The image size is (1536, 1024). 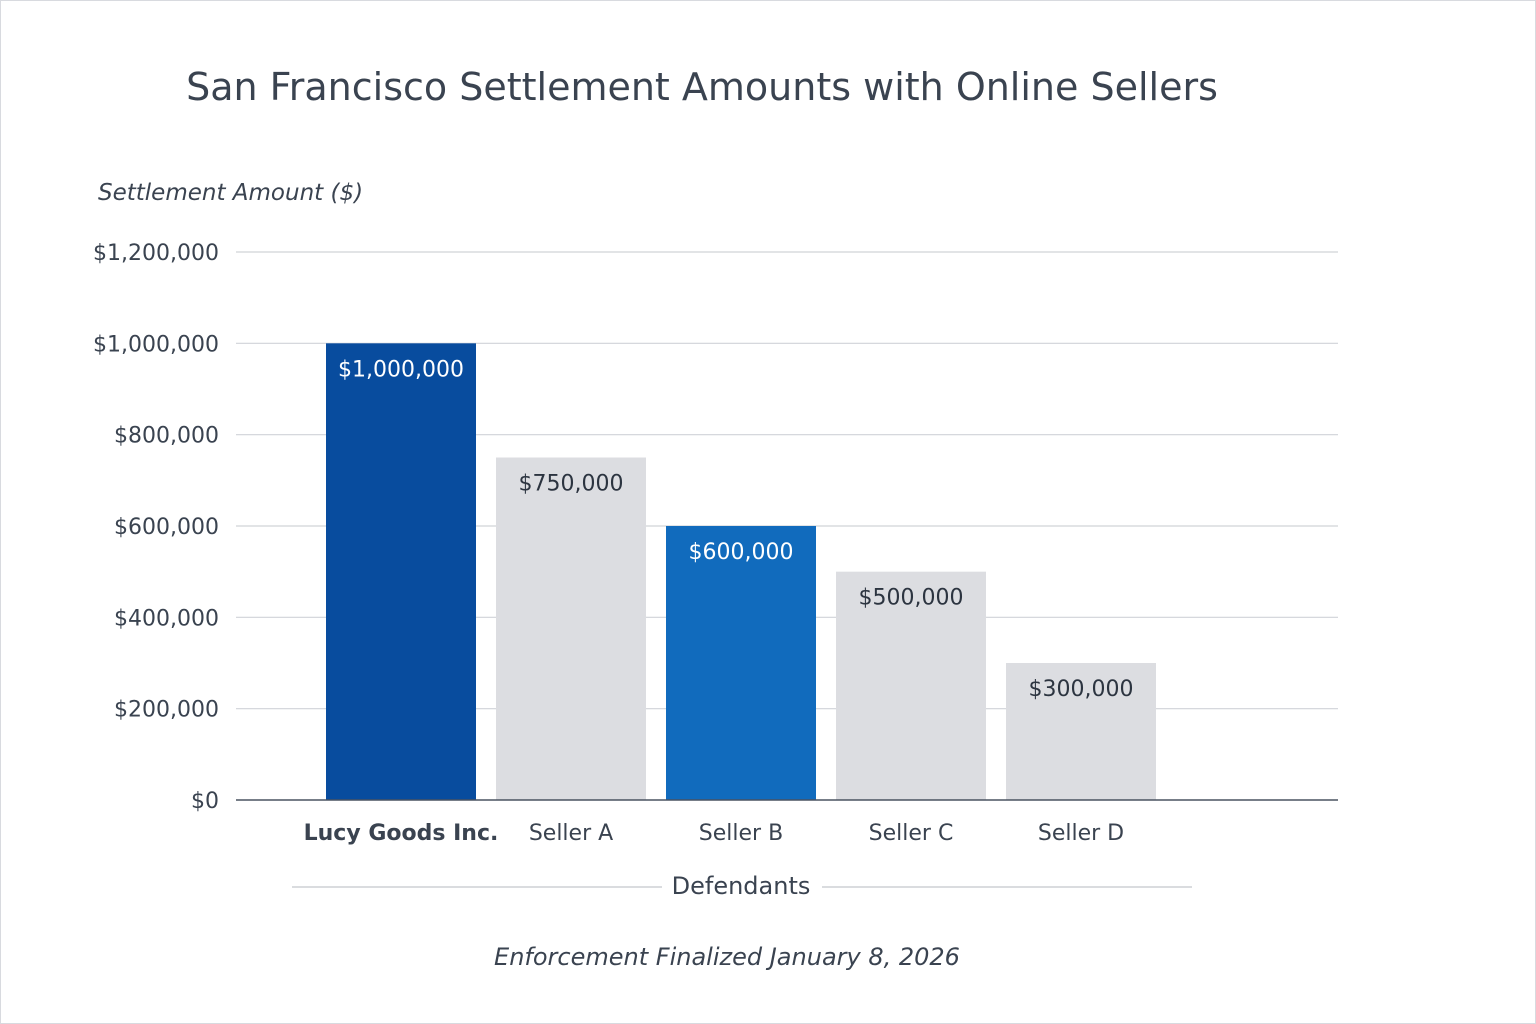 What do you see at coordinates (156, 344) in the screenshot?
I see `y-tick-label: $1,000,000` at bounding box center [156, 344].